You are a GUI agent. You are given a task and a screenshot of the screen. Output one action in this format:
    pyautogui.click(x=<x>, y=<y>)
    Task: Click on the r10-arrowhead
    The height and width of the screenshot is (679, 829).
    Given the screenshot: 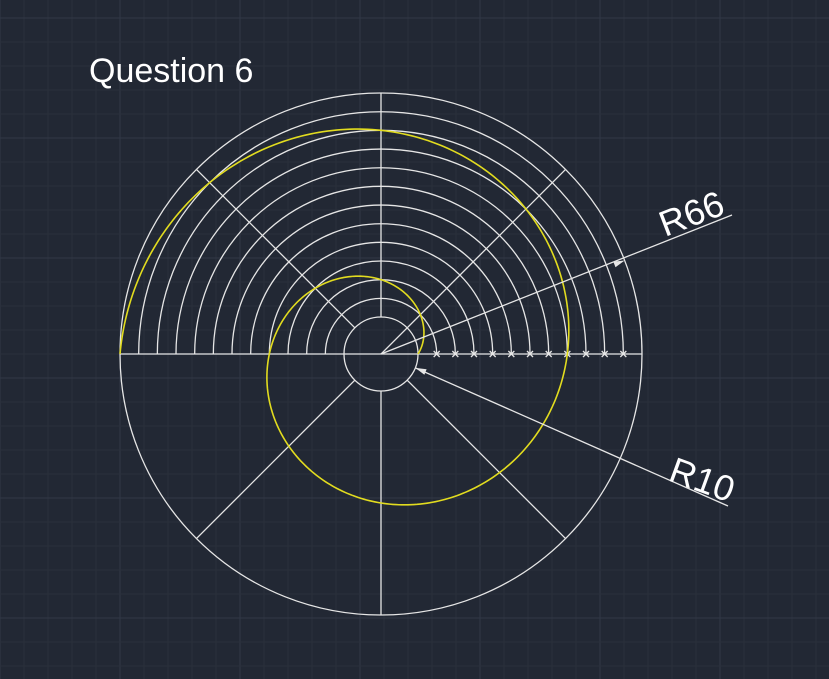 What is the action you would take?
    pyautogui.click(x=421, y=371)
    